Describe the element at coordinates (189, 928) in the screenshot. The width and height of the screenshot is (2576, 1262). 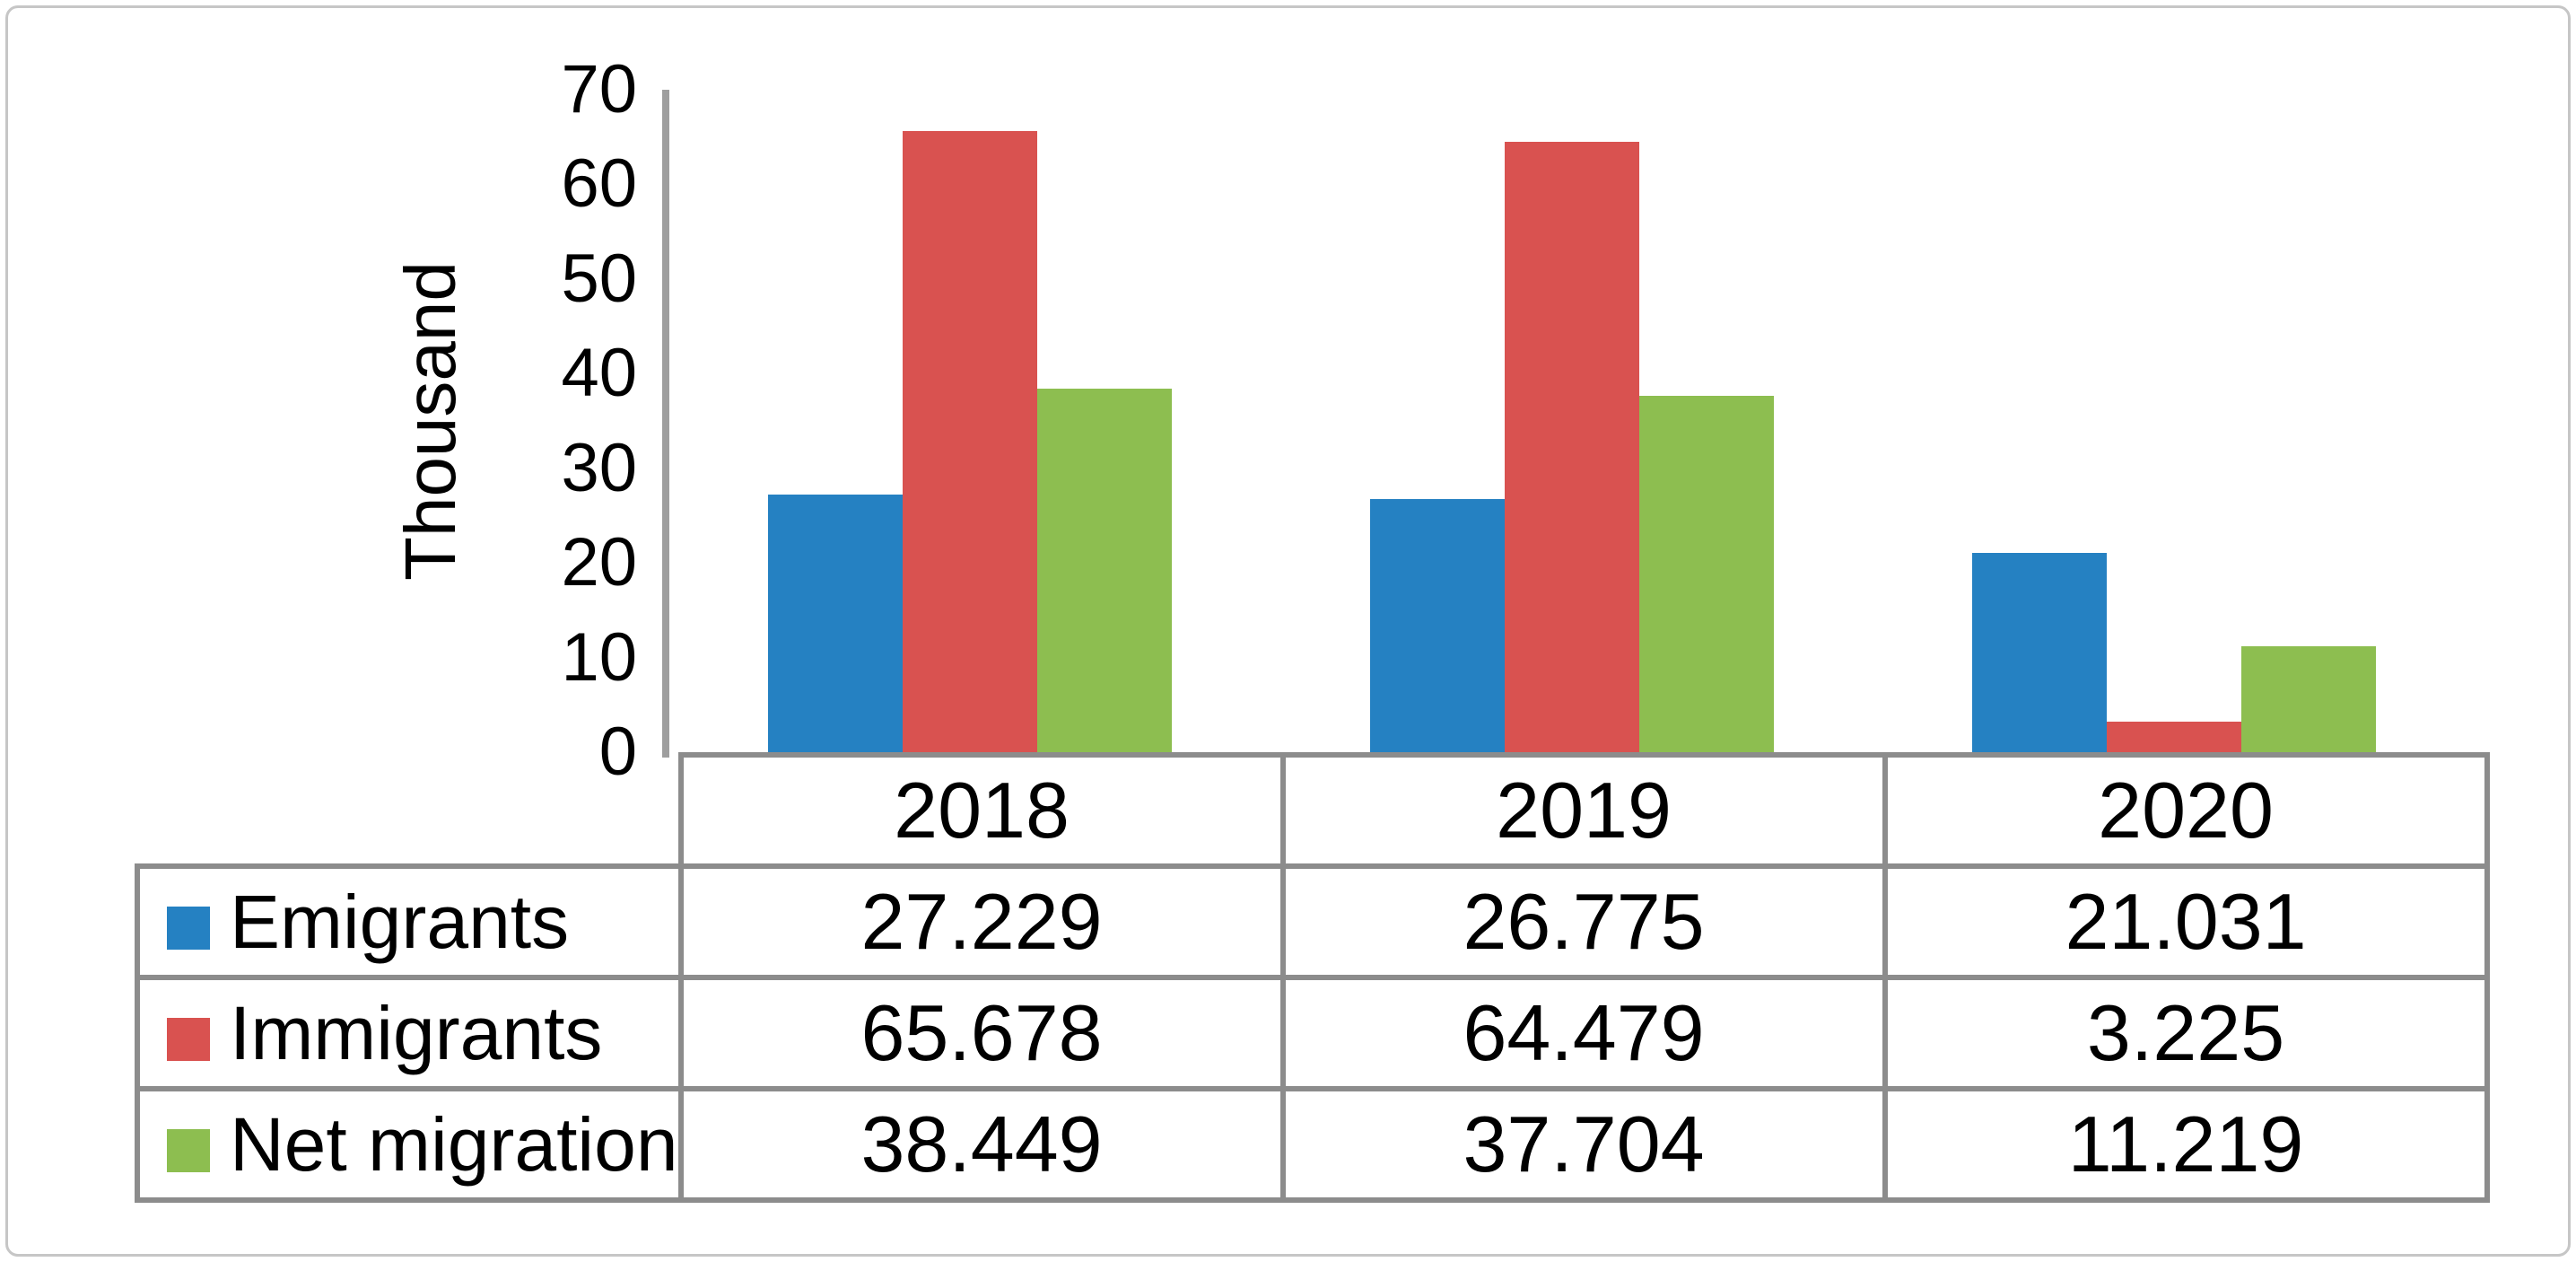
I see `legend-swatch-emigrants-icon` at that location.